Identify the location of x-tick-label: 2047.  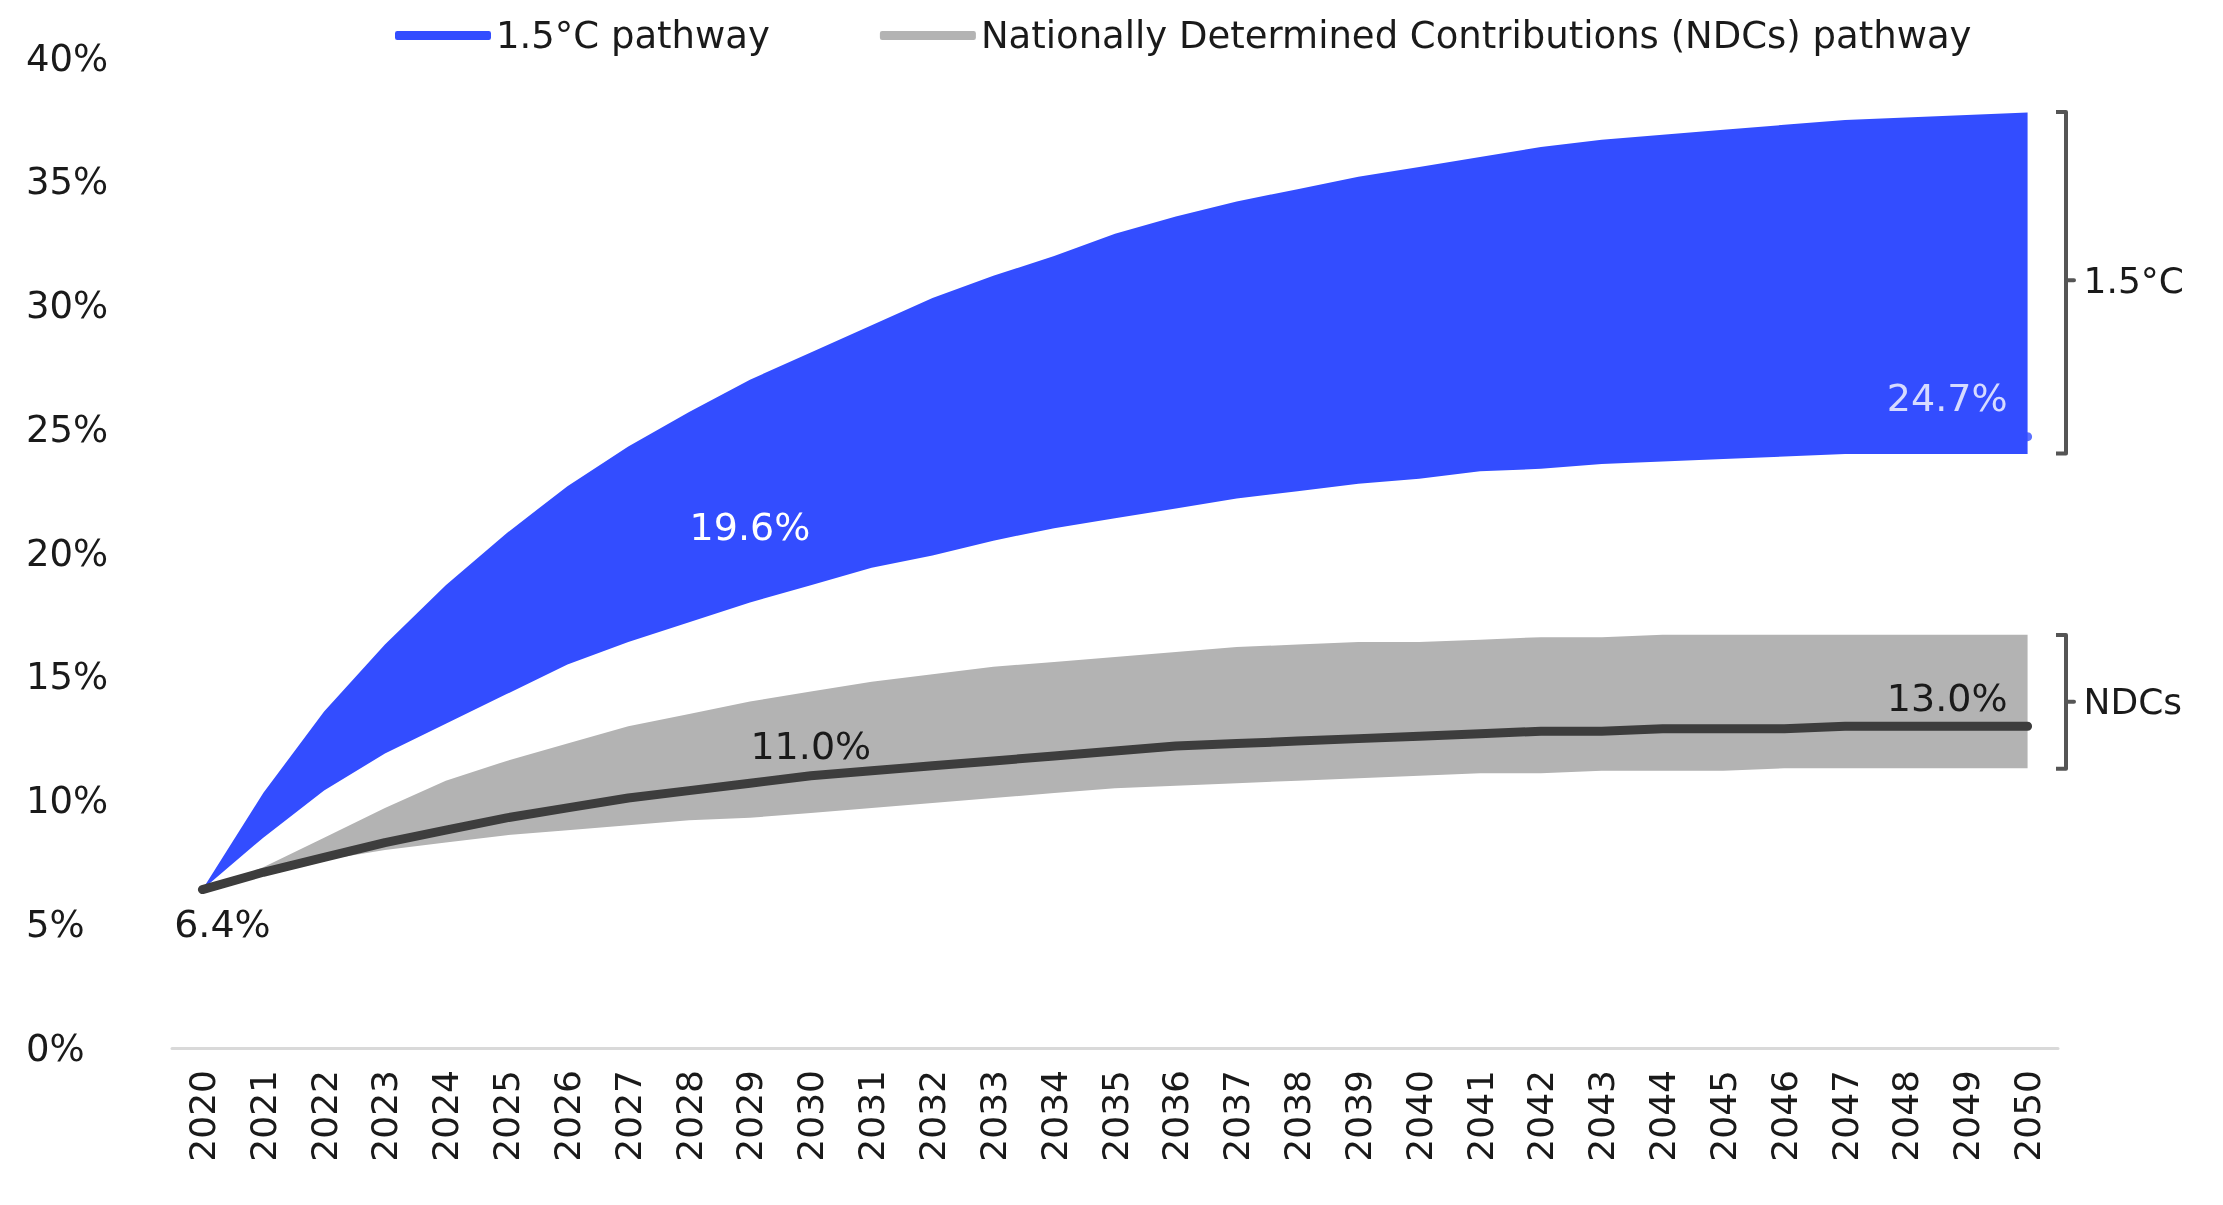
(1845, 1116).